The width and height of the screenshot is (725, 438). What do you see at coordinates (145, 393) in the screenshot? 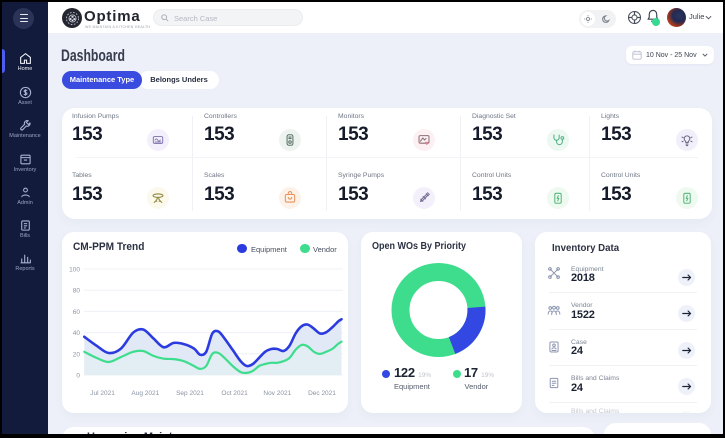
I see `svg-text: Aug 2021` at bounding box center [145, 393].